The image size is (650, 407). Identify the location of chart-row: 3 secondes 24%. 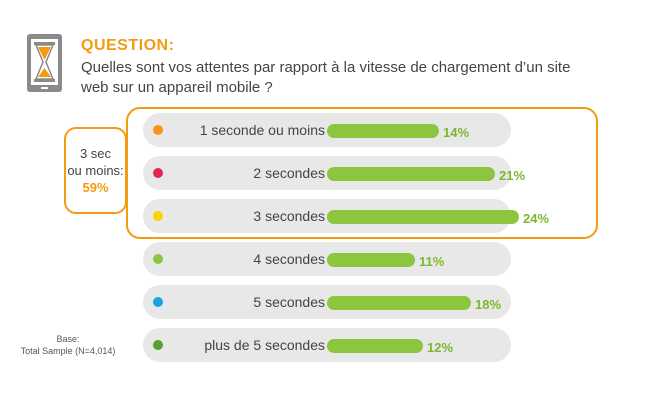
(346, 216).